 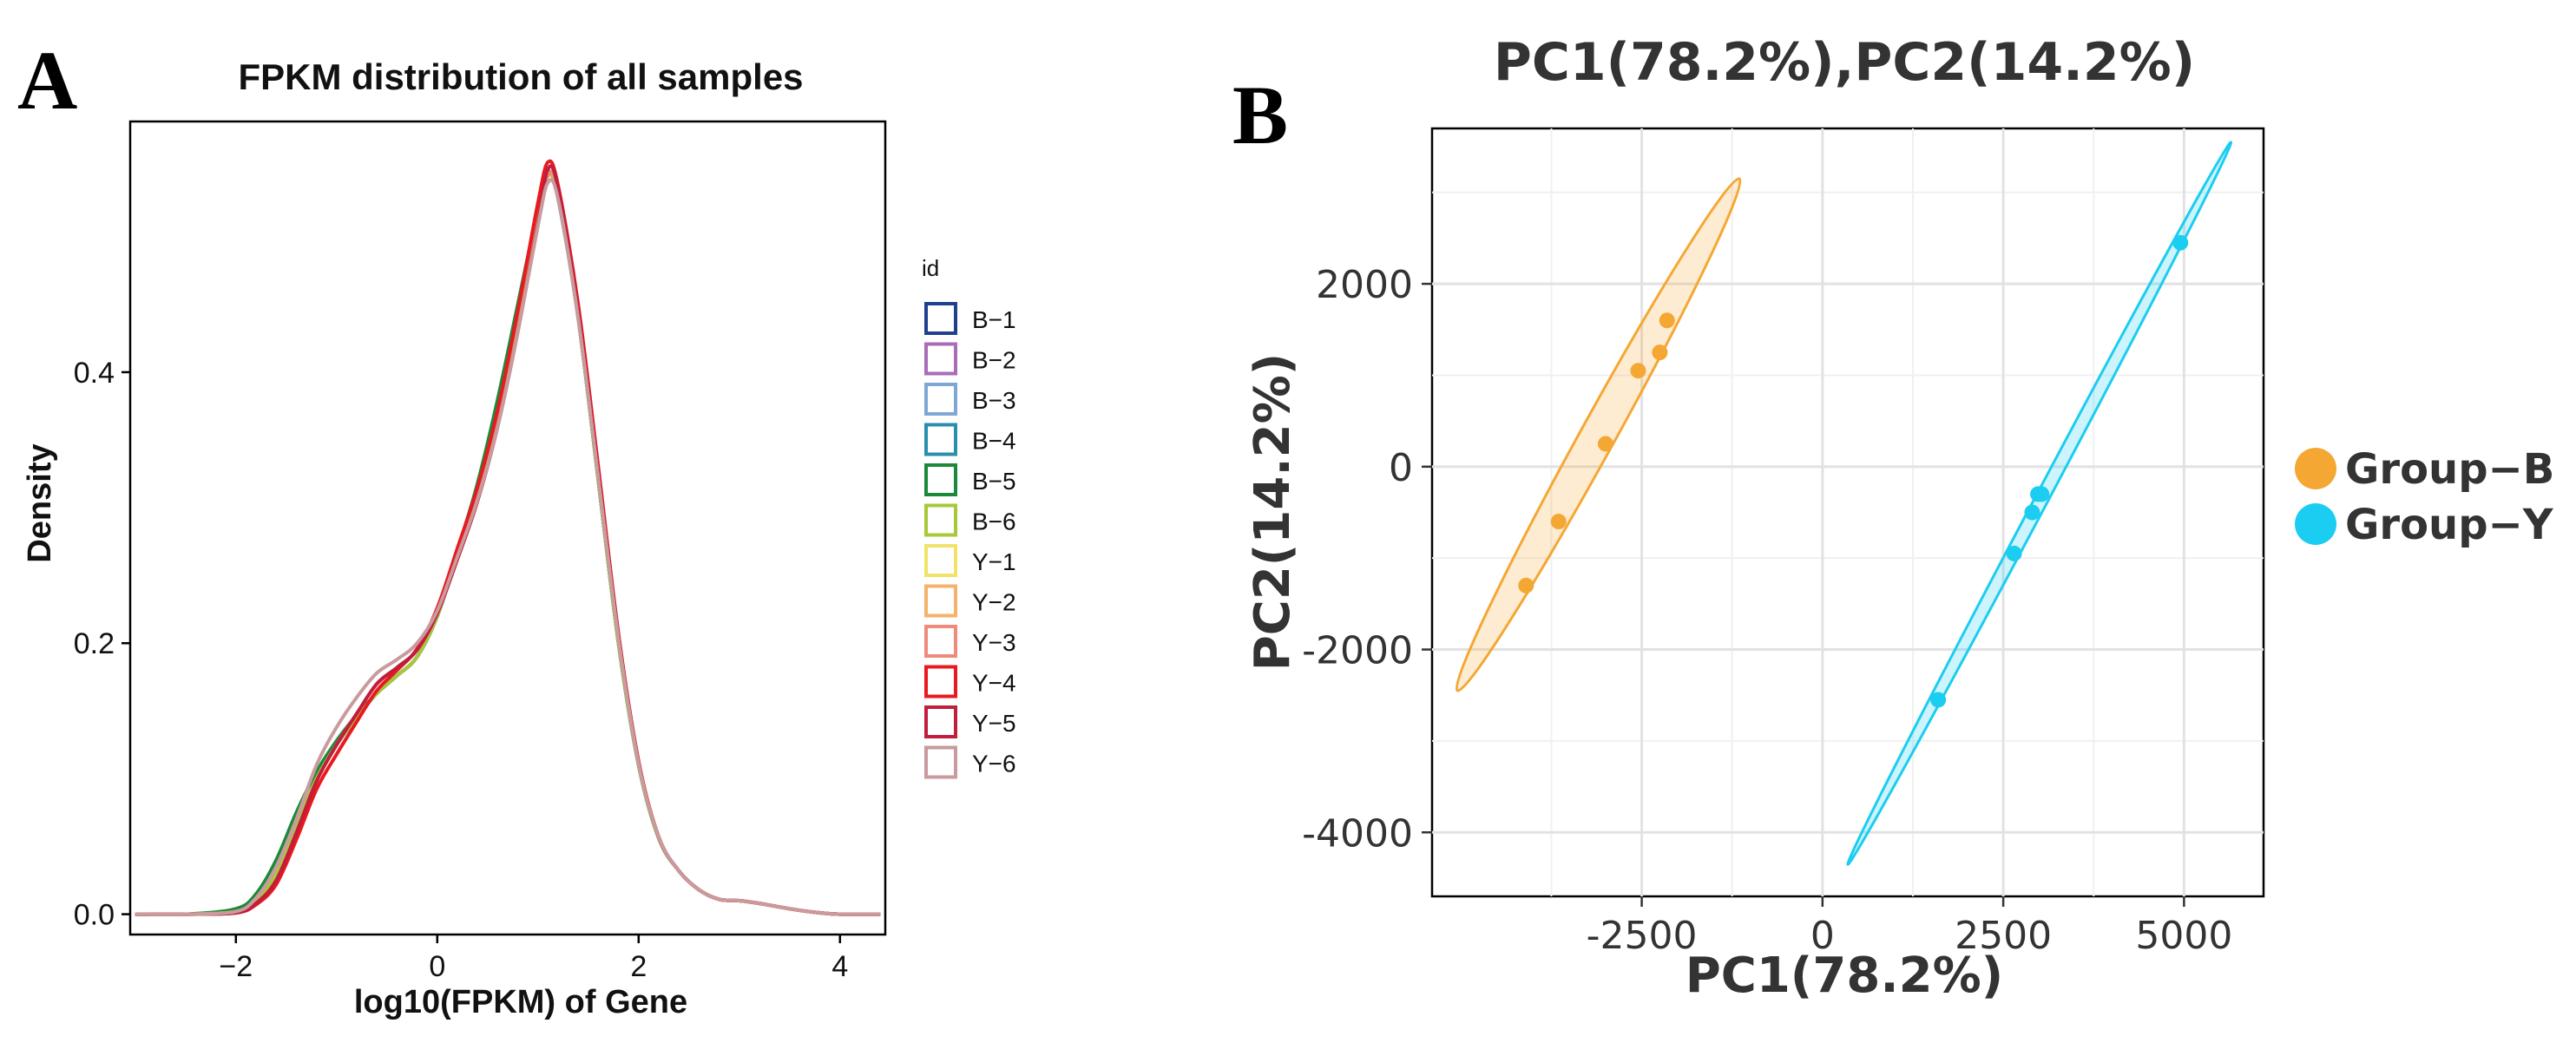 What do you see at coordinates (994, 561) in the screenshot?
I see `panel-a-legend-label: Y−1` at bounding box center [994, 561].